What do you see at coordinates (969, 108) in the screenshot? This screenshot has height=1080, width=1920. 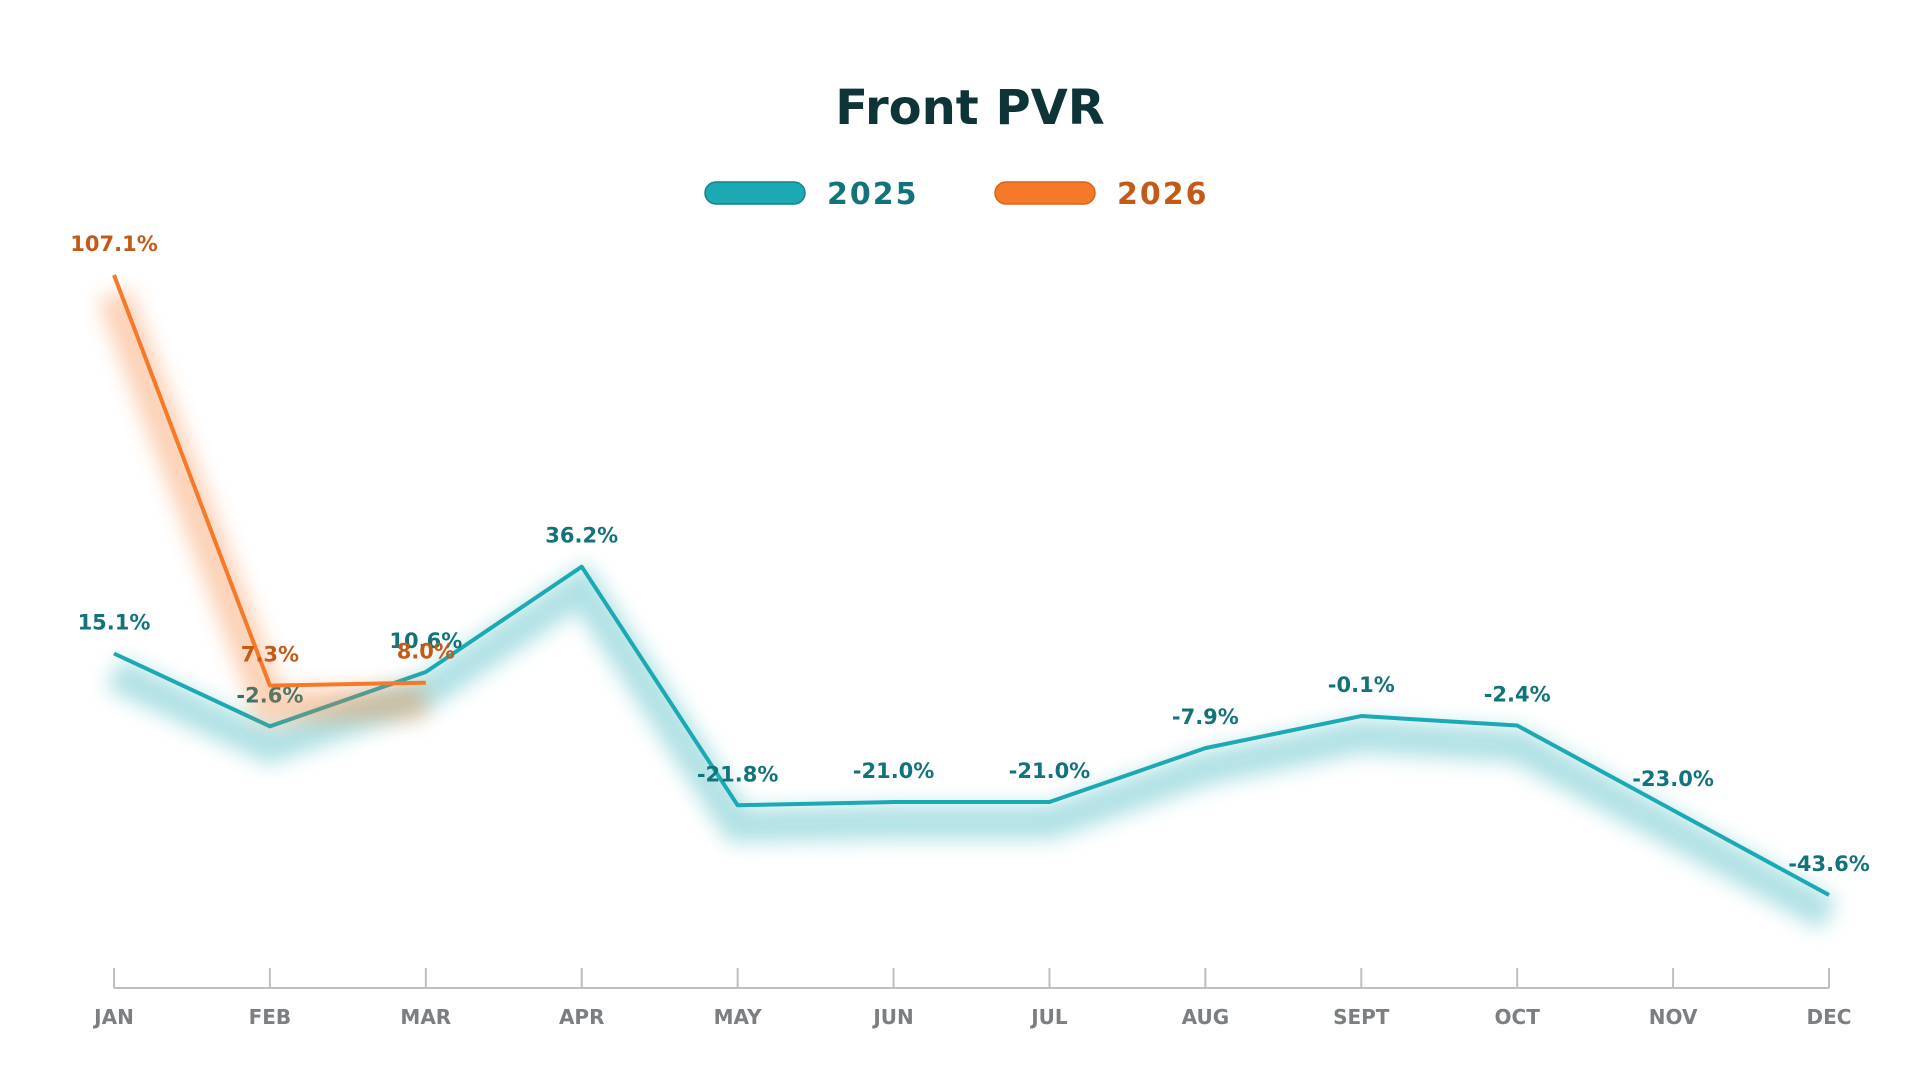 I see `chart-title: Front PVR` at bounding box center [969, 108].